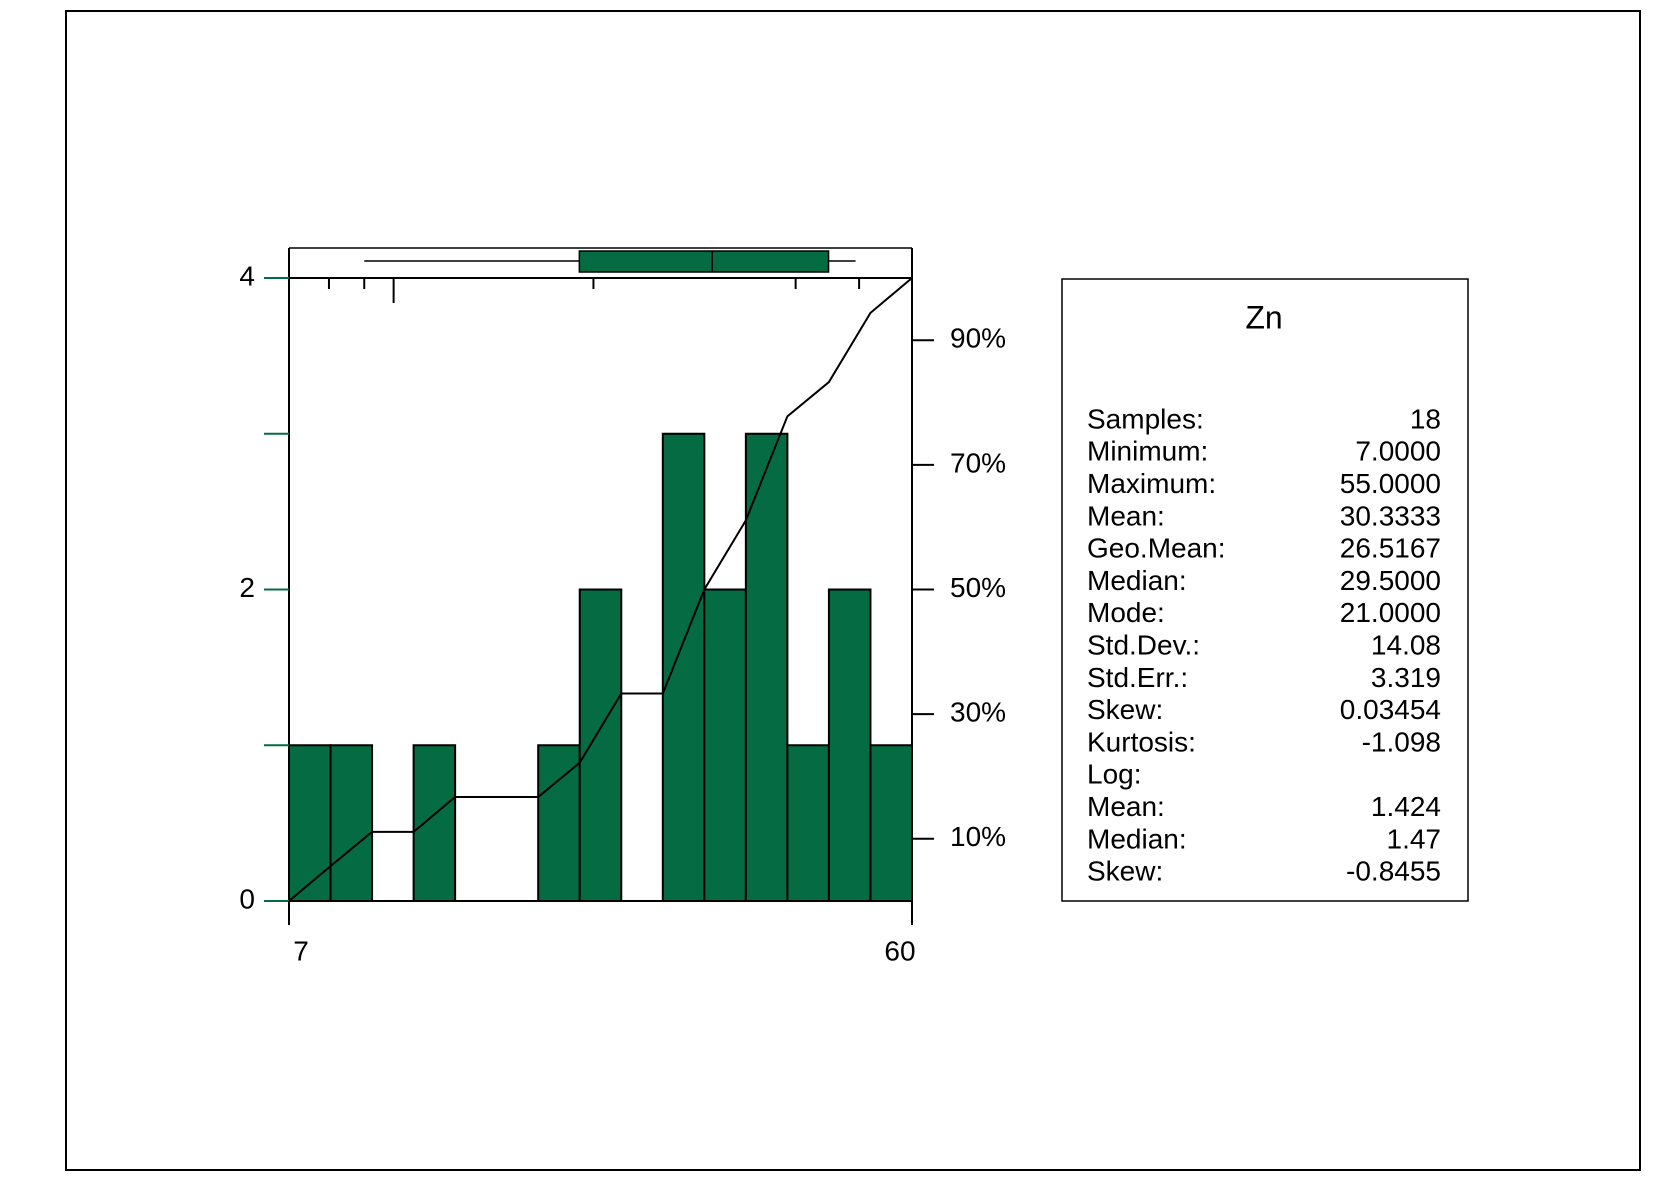  I want to click on y-tick-label: 0, so click(247, 898).